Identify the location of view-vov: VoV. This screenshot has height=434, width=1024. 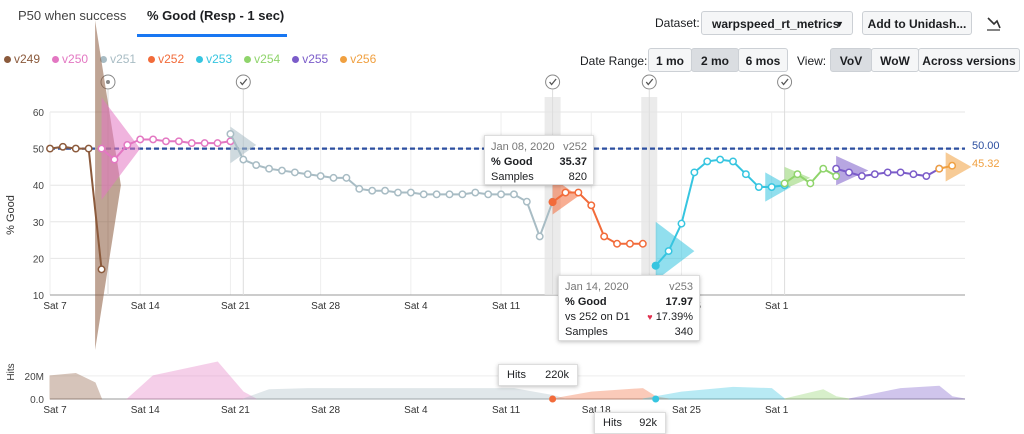
(851, 60).